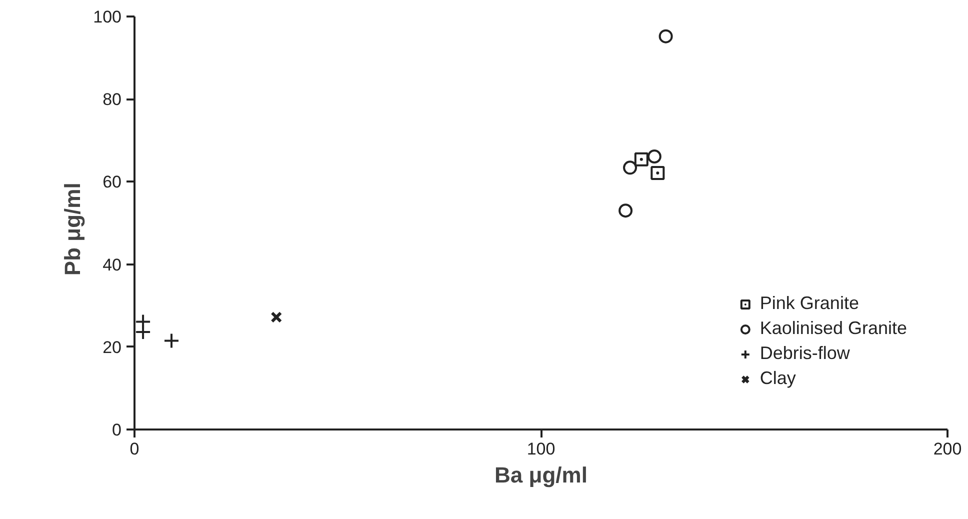  I want to click on x-tick-label: 0, so click(135, 449).